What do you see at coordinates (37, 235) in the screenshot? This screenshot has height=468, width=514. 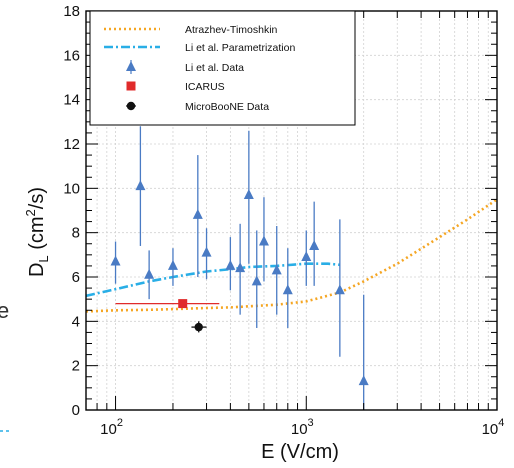 I see `y-axis-title-rest: (cm` at bounding box center [37, 235].